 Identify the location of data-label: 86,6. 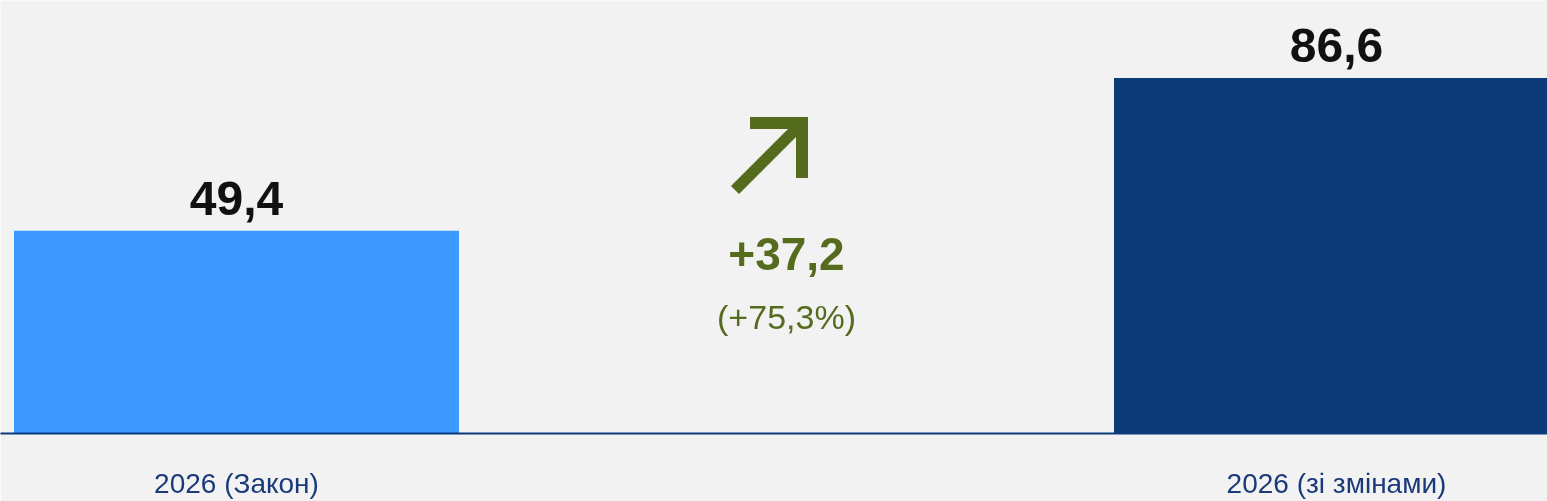
(1336, 46).